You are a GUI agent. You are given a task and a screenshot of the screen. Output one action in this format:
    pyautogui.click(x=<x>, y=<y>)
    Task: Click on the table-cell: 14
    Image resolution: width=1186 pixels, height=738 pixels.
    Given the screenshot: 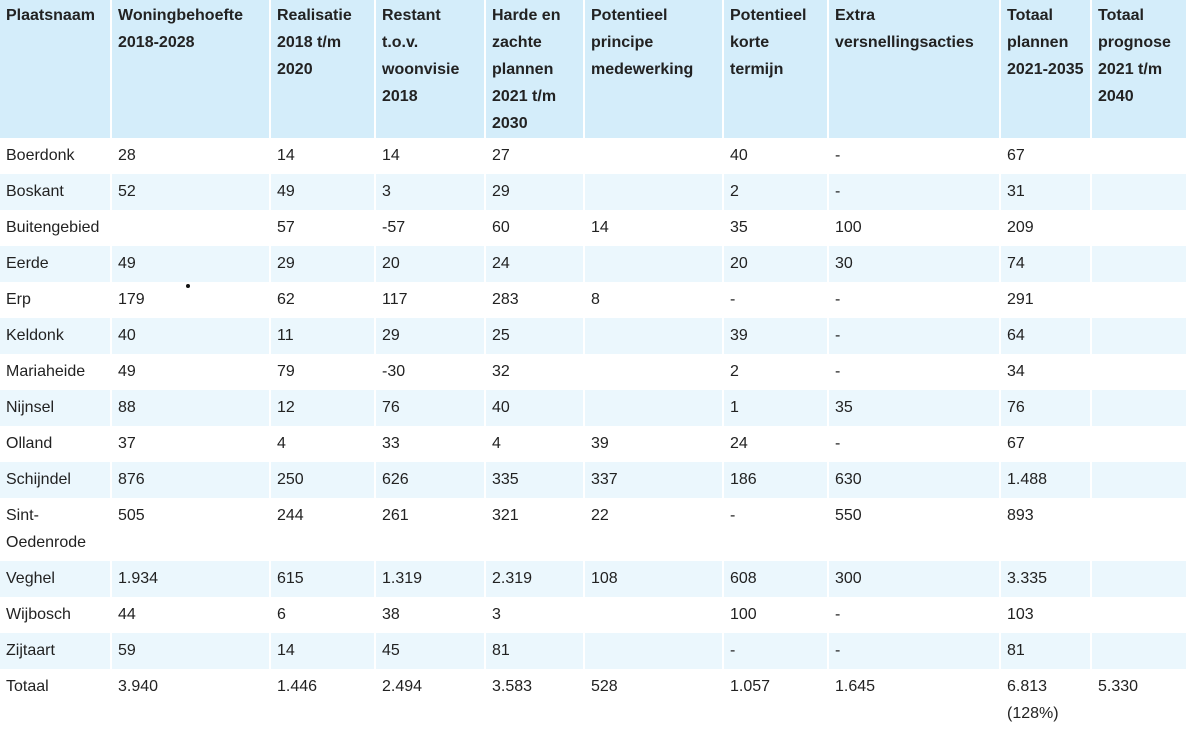 What is the action you would take?
    pyautogui.click(x=286, y=155)
    